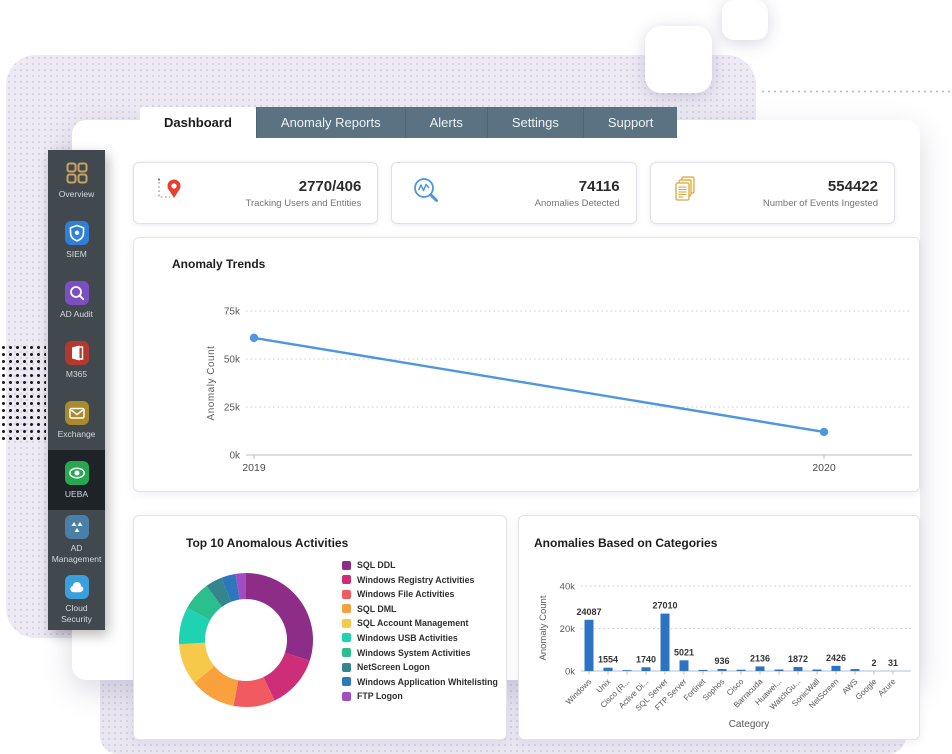  What do you see at coordinates (413, 623) in the screenshot?
I see `legend-label: SQL Account Management` at bounding box center [413, 623].